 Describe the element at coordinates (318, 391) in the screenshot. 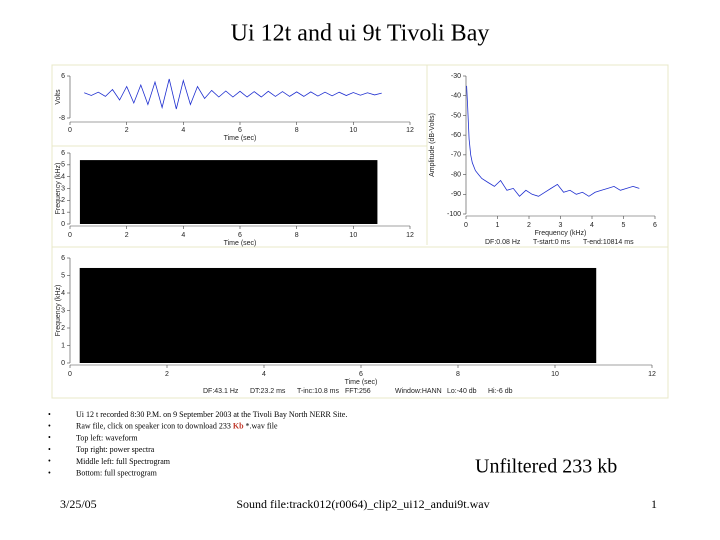

I see `analysis-note: T-inc:10.8 ms` at that location.